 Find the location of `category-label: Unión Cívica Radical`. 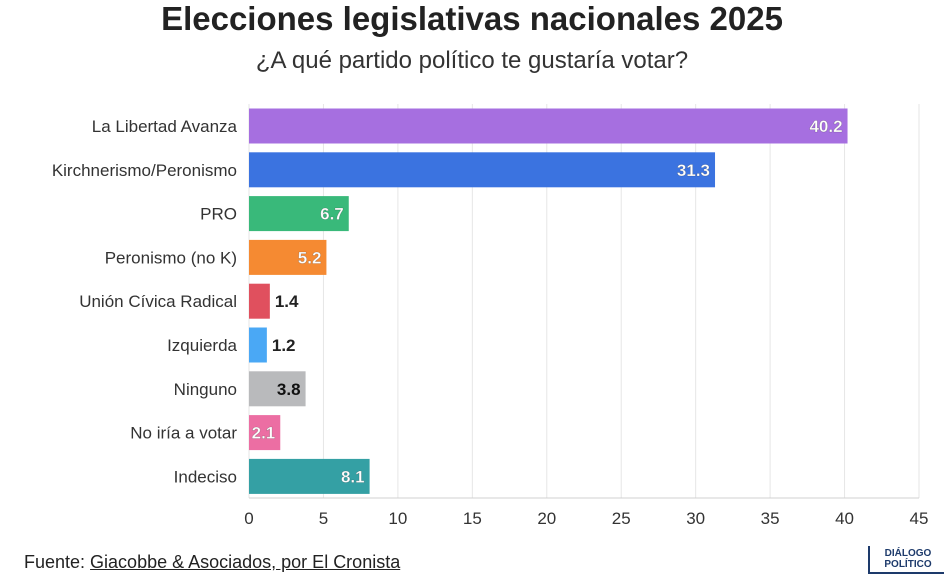

category-label: Unión Cívica Radical is located at coordinates (158, 301).